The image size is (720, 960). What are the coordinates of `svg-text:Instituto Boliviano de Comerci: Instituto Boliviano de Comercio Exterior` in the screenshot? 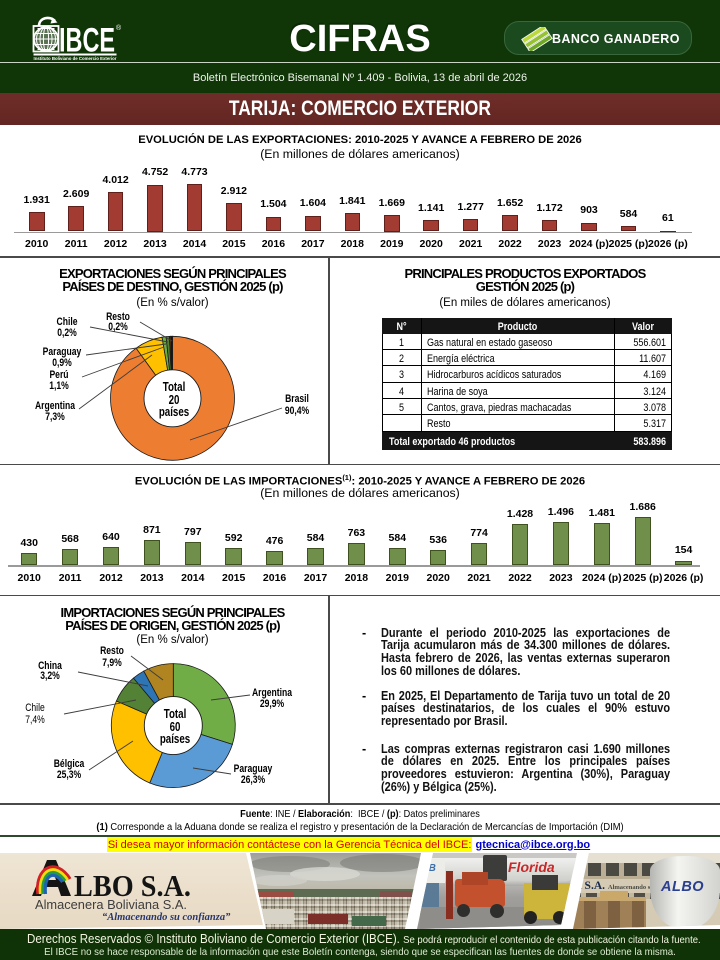 It's located at (75, 58).